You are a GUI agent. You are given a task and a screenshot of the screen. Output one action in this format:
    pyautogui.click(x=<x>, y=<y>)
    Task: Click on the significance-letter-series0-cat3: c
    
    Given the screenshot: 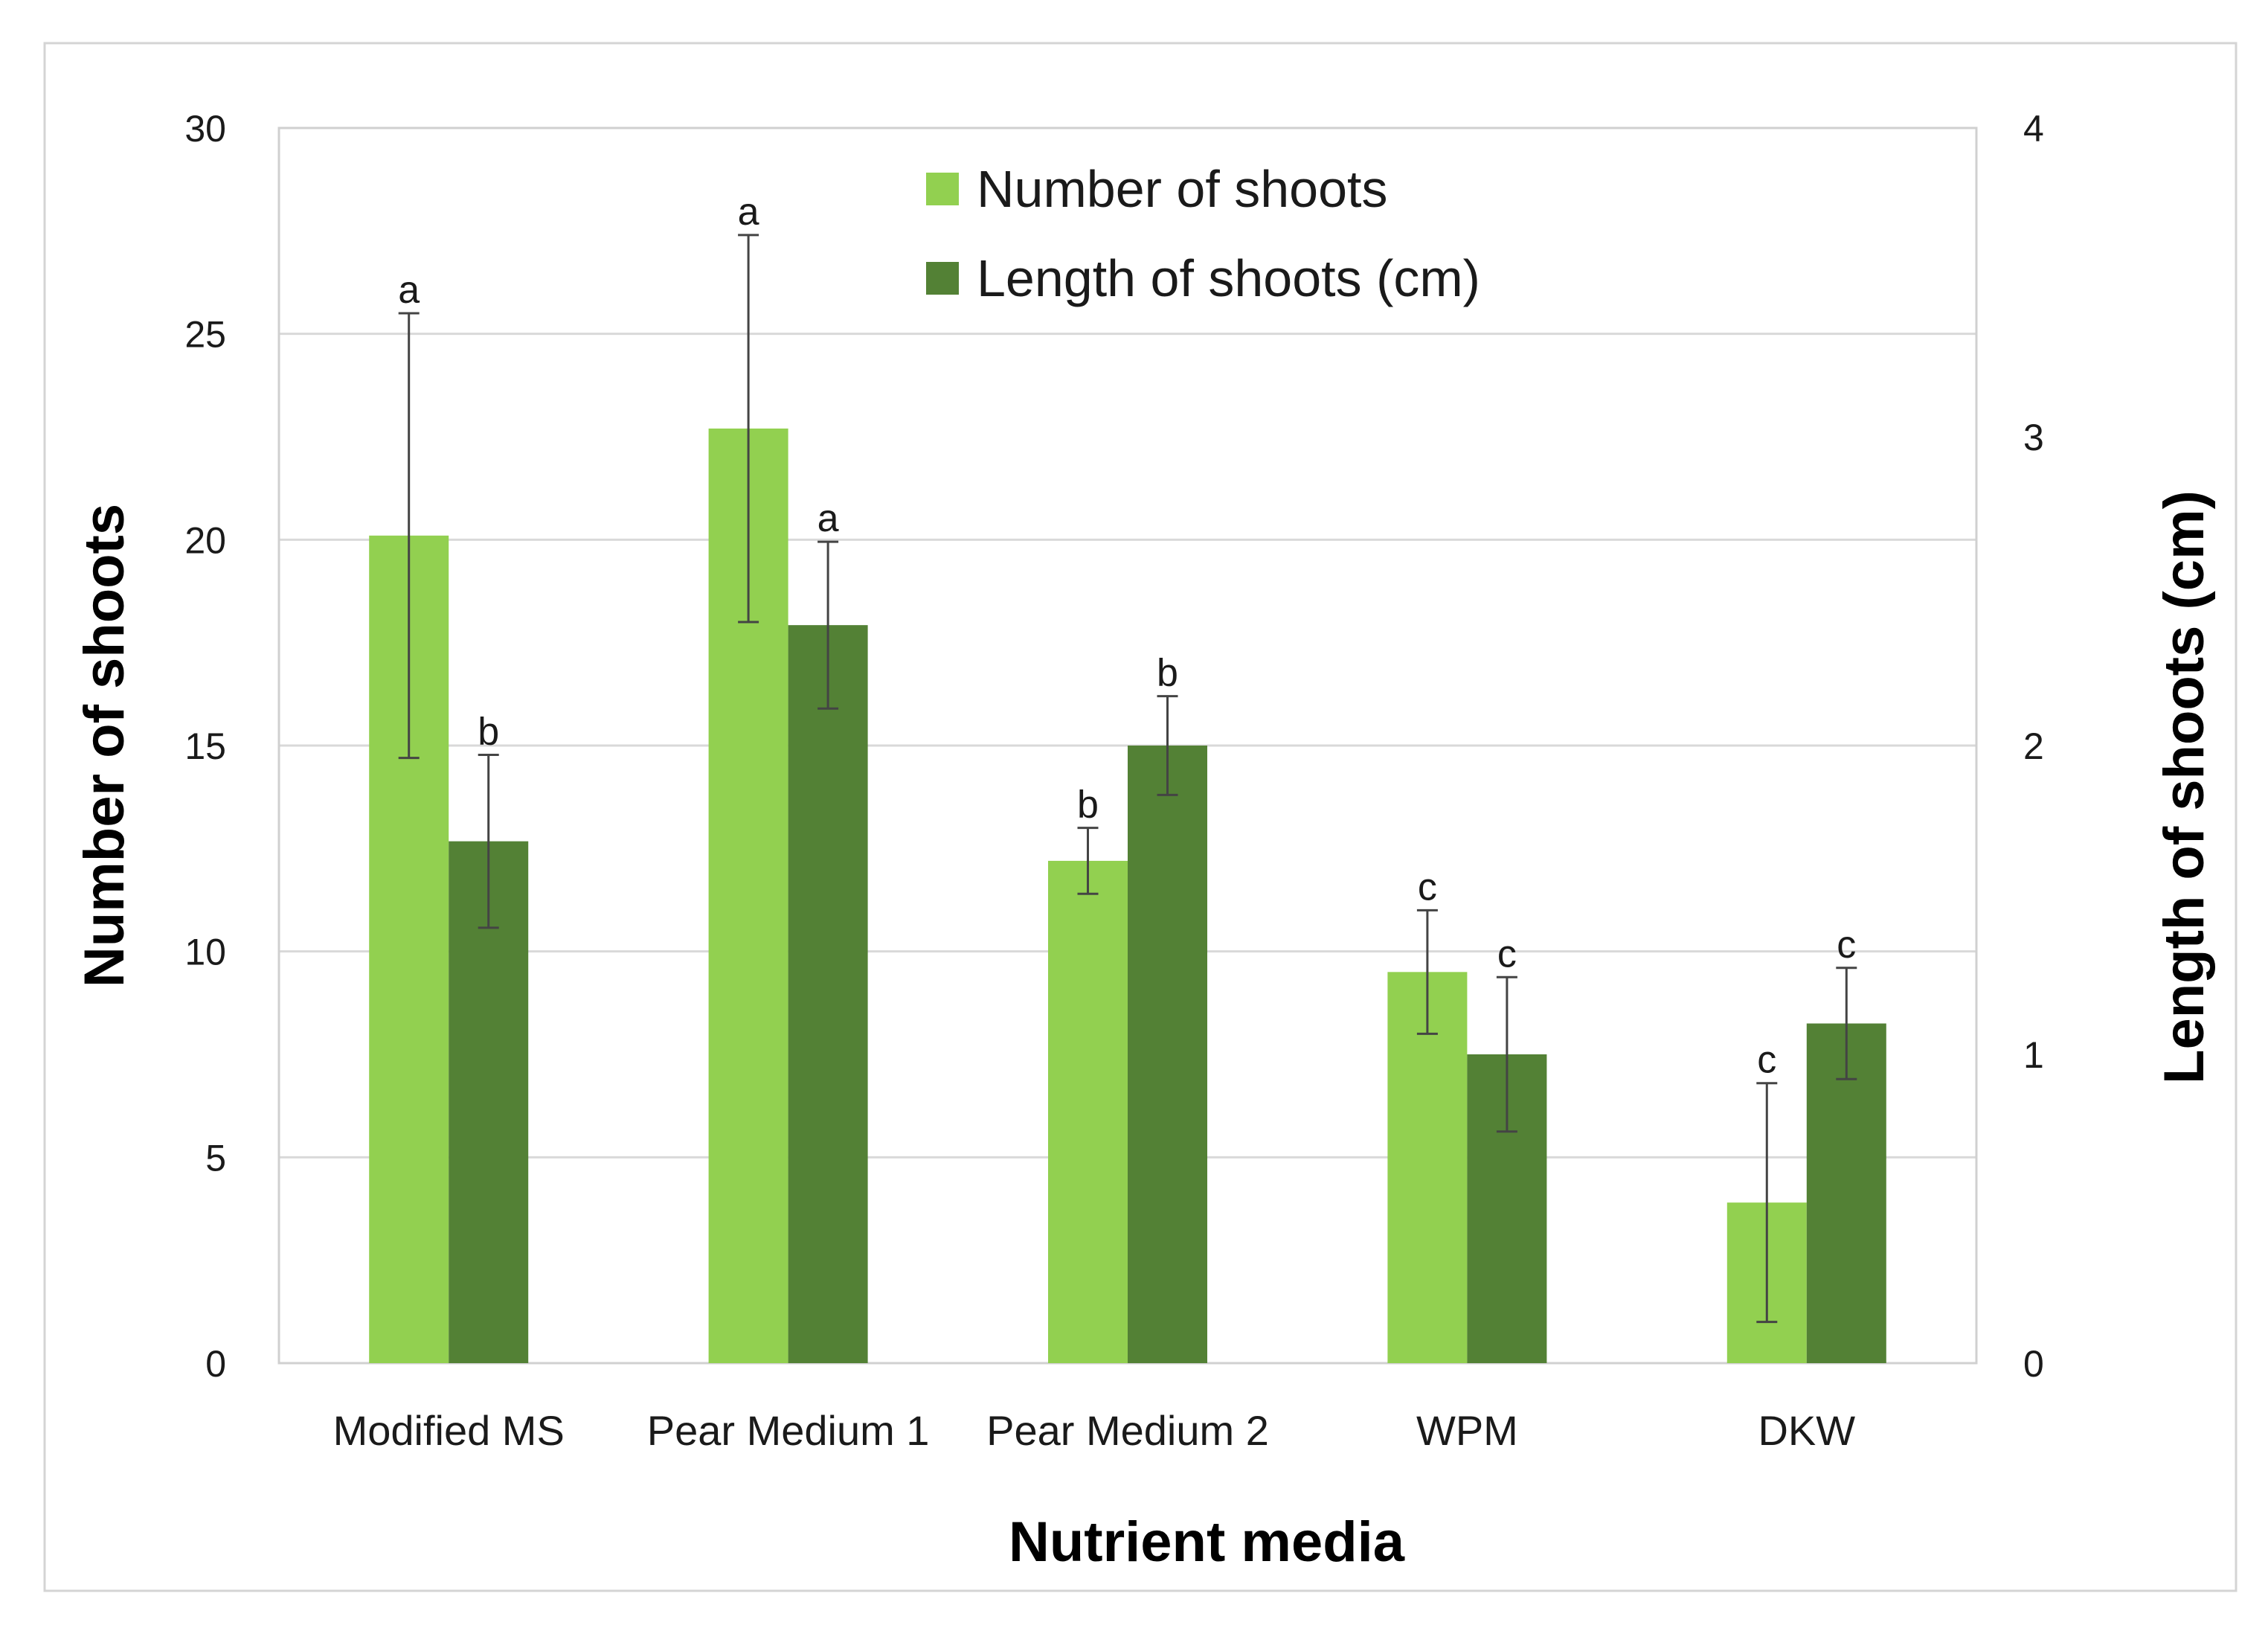 What is the action you would take?
    pyautogui.click(x=1427, y=887)
    